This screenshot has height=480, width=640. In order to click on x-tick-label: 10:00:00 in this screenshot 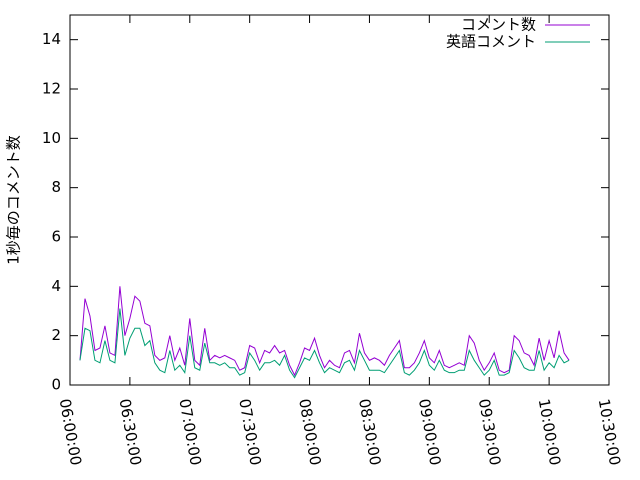, I will do `click(549, 431)`.